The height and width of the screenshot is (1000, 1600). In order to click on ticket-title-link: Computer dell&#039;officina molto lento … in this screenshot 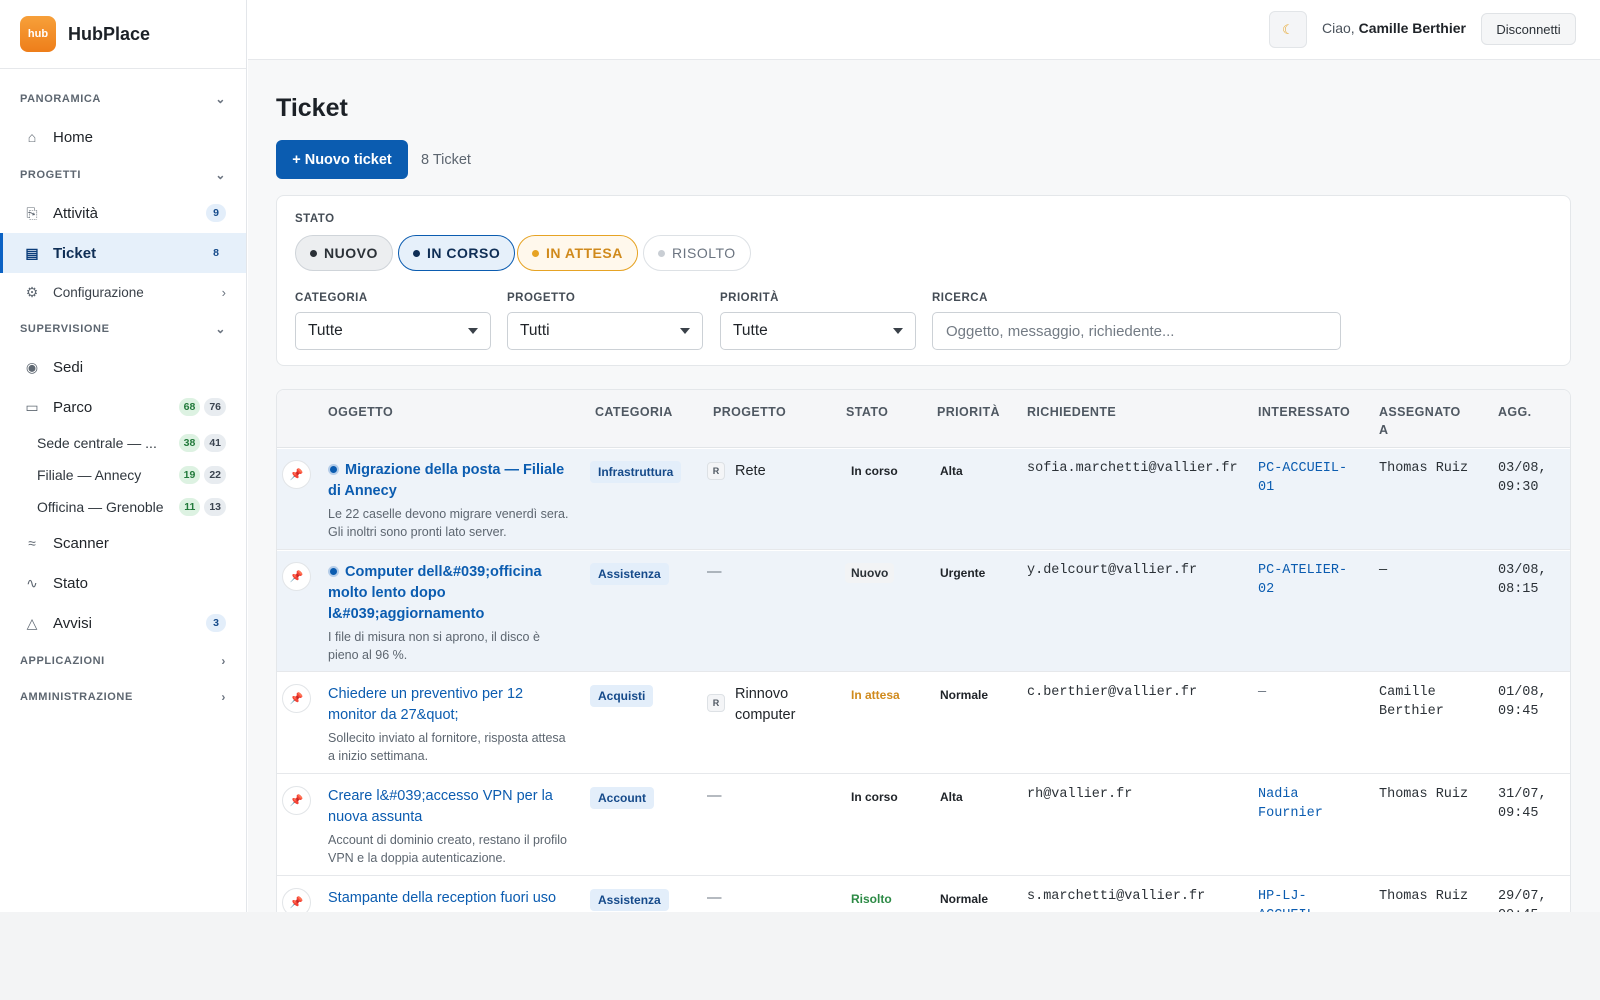, I will do `click(450, 593)`.